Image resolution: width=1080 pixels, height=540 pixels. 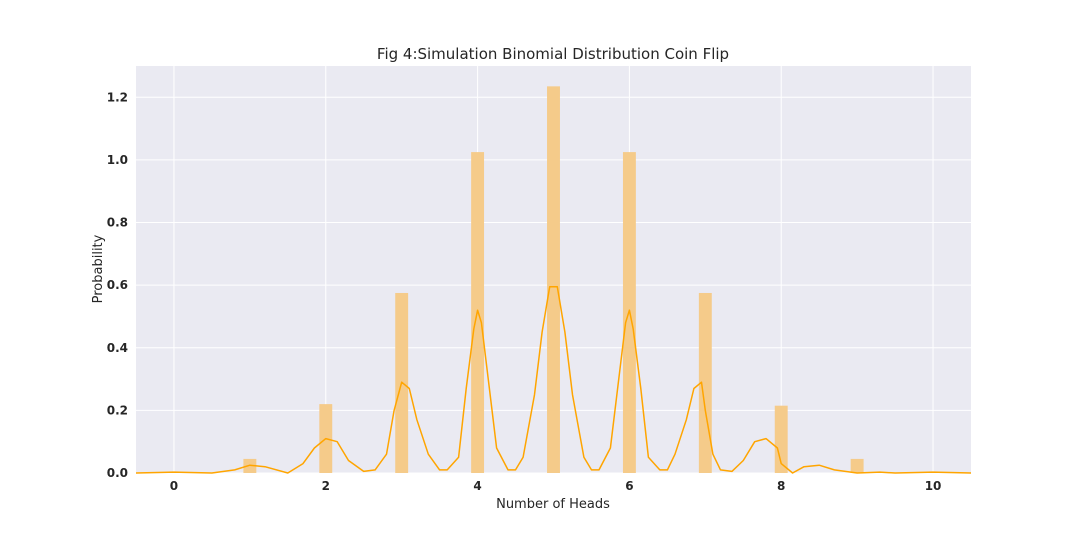 I want to click on x-tick-label: 6, so click(x=629, y=486).